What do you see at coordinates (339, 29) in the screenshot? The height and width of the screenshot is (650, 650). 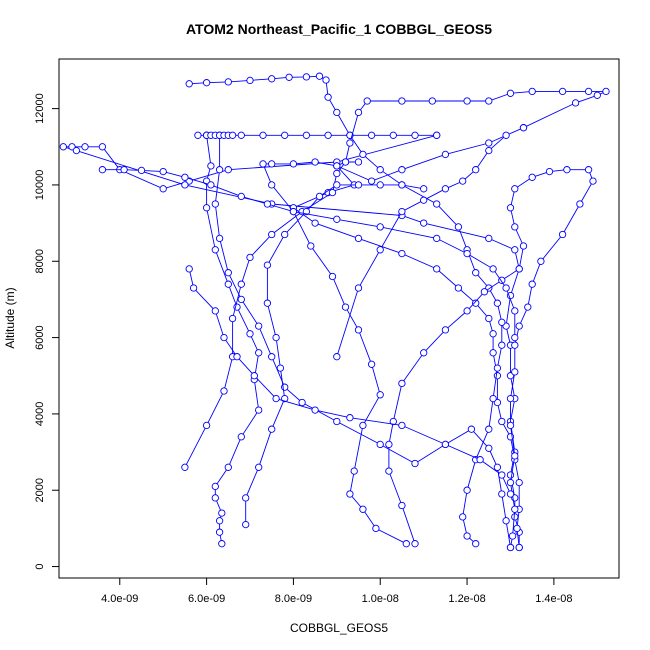 I see `chart-title: ATOM2 Northeast_Pacific_1 COBBGL_GEOS5` at bounding box center [339, 29].